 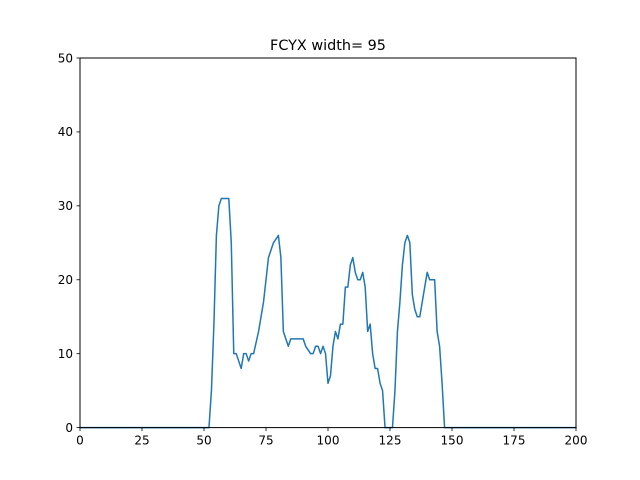 I want to click on y-tick-label: 20, so click(x=65, y=280).